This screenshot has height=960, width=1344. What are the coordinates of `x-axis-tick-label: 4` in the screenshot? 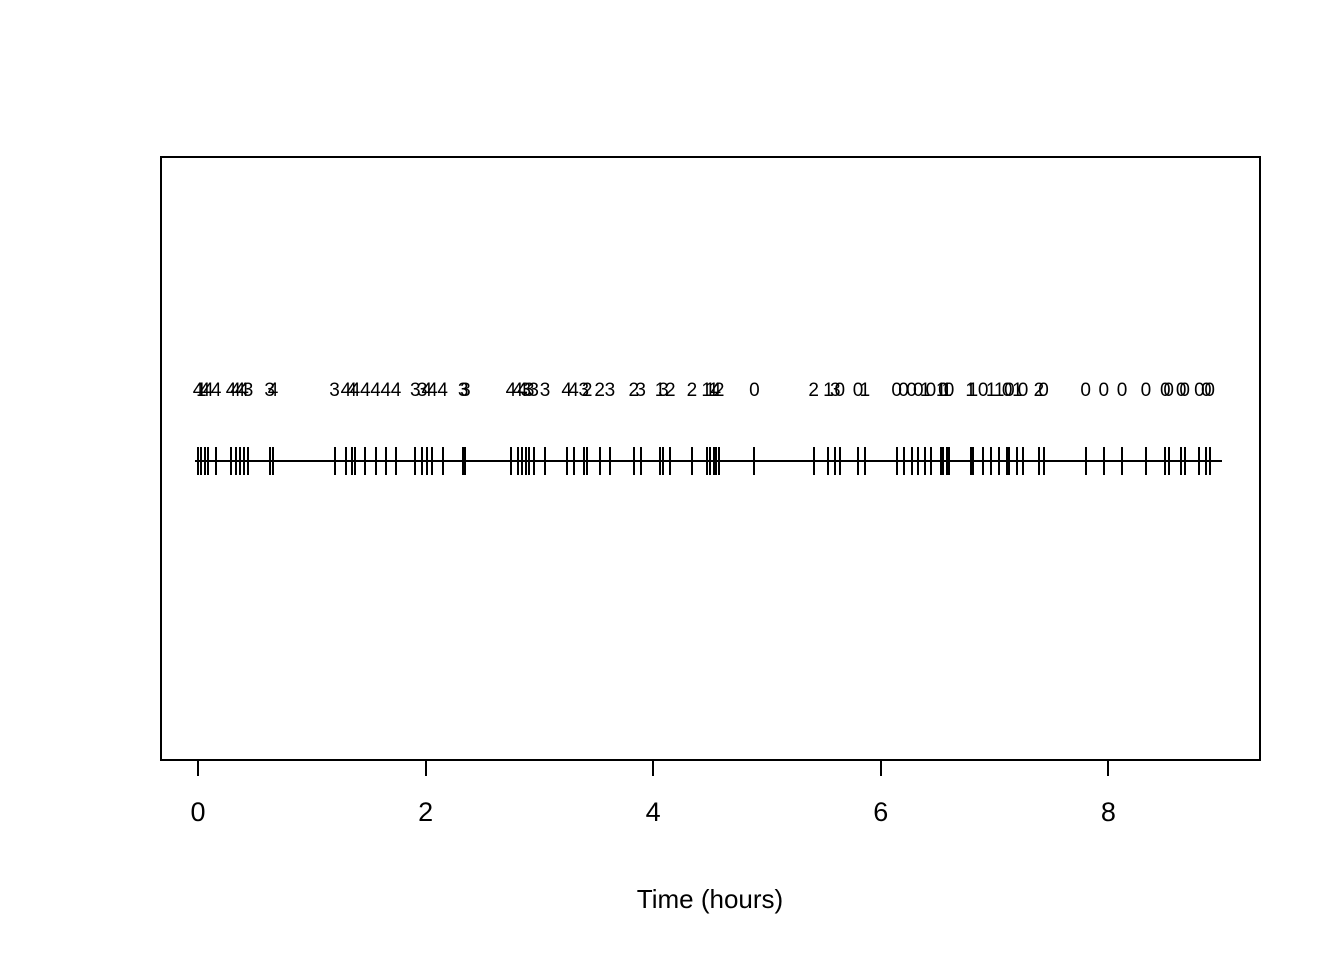 It's located at (653, 812).